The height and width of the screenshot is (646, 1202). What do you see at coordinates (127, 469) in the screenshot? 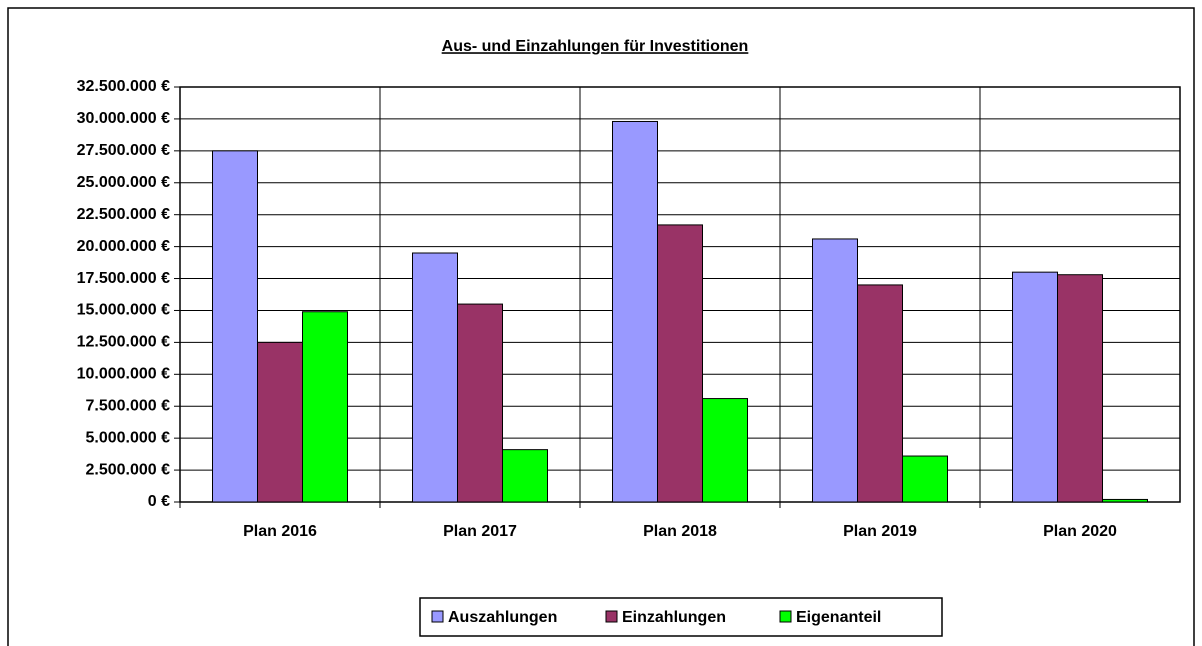
I see `y-tick-label: 2.500.000 €` at bounding box center [127, 469].